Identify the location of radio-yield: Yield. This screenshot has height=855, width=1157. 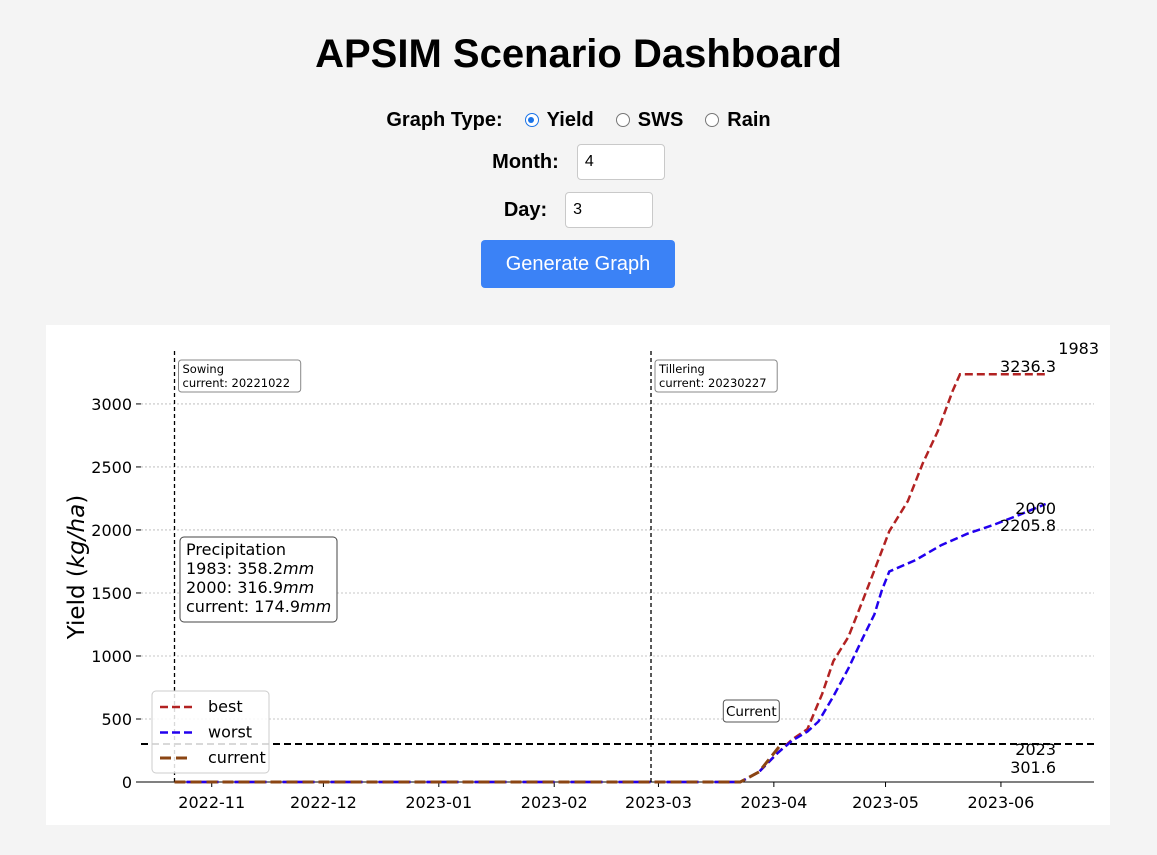
(559, 120).